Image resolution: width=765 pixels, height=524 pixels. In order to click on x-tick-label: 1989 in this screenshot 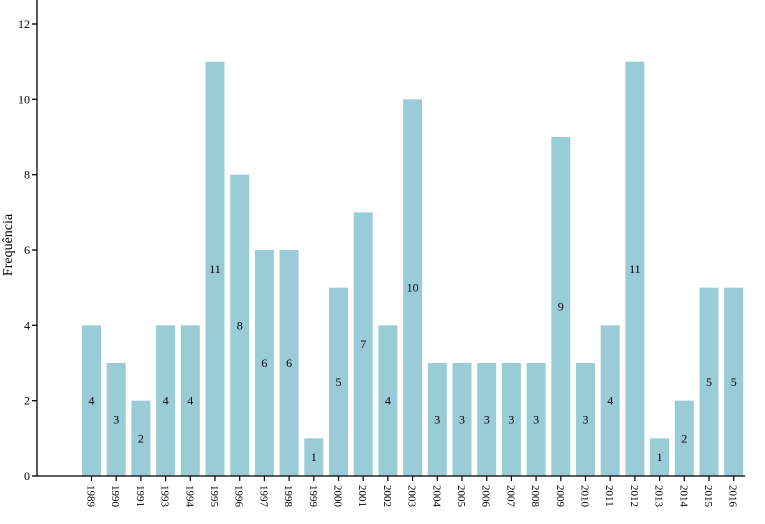, I will do `click(91, 496)`.